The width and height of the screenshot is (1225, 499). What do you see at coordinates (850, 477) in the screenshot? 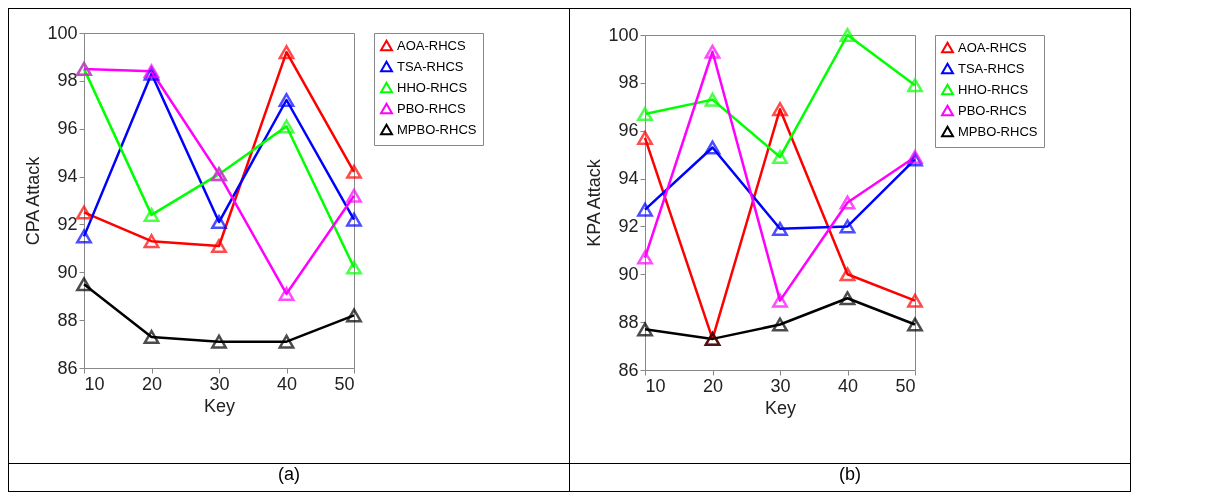
I see `text: (b)` at bounding box center [850, 477].